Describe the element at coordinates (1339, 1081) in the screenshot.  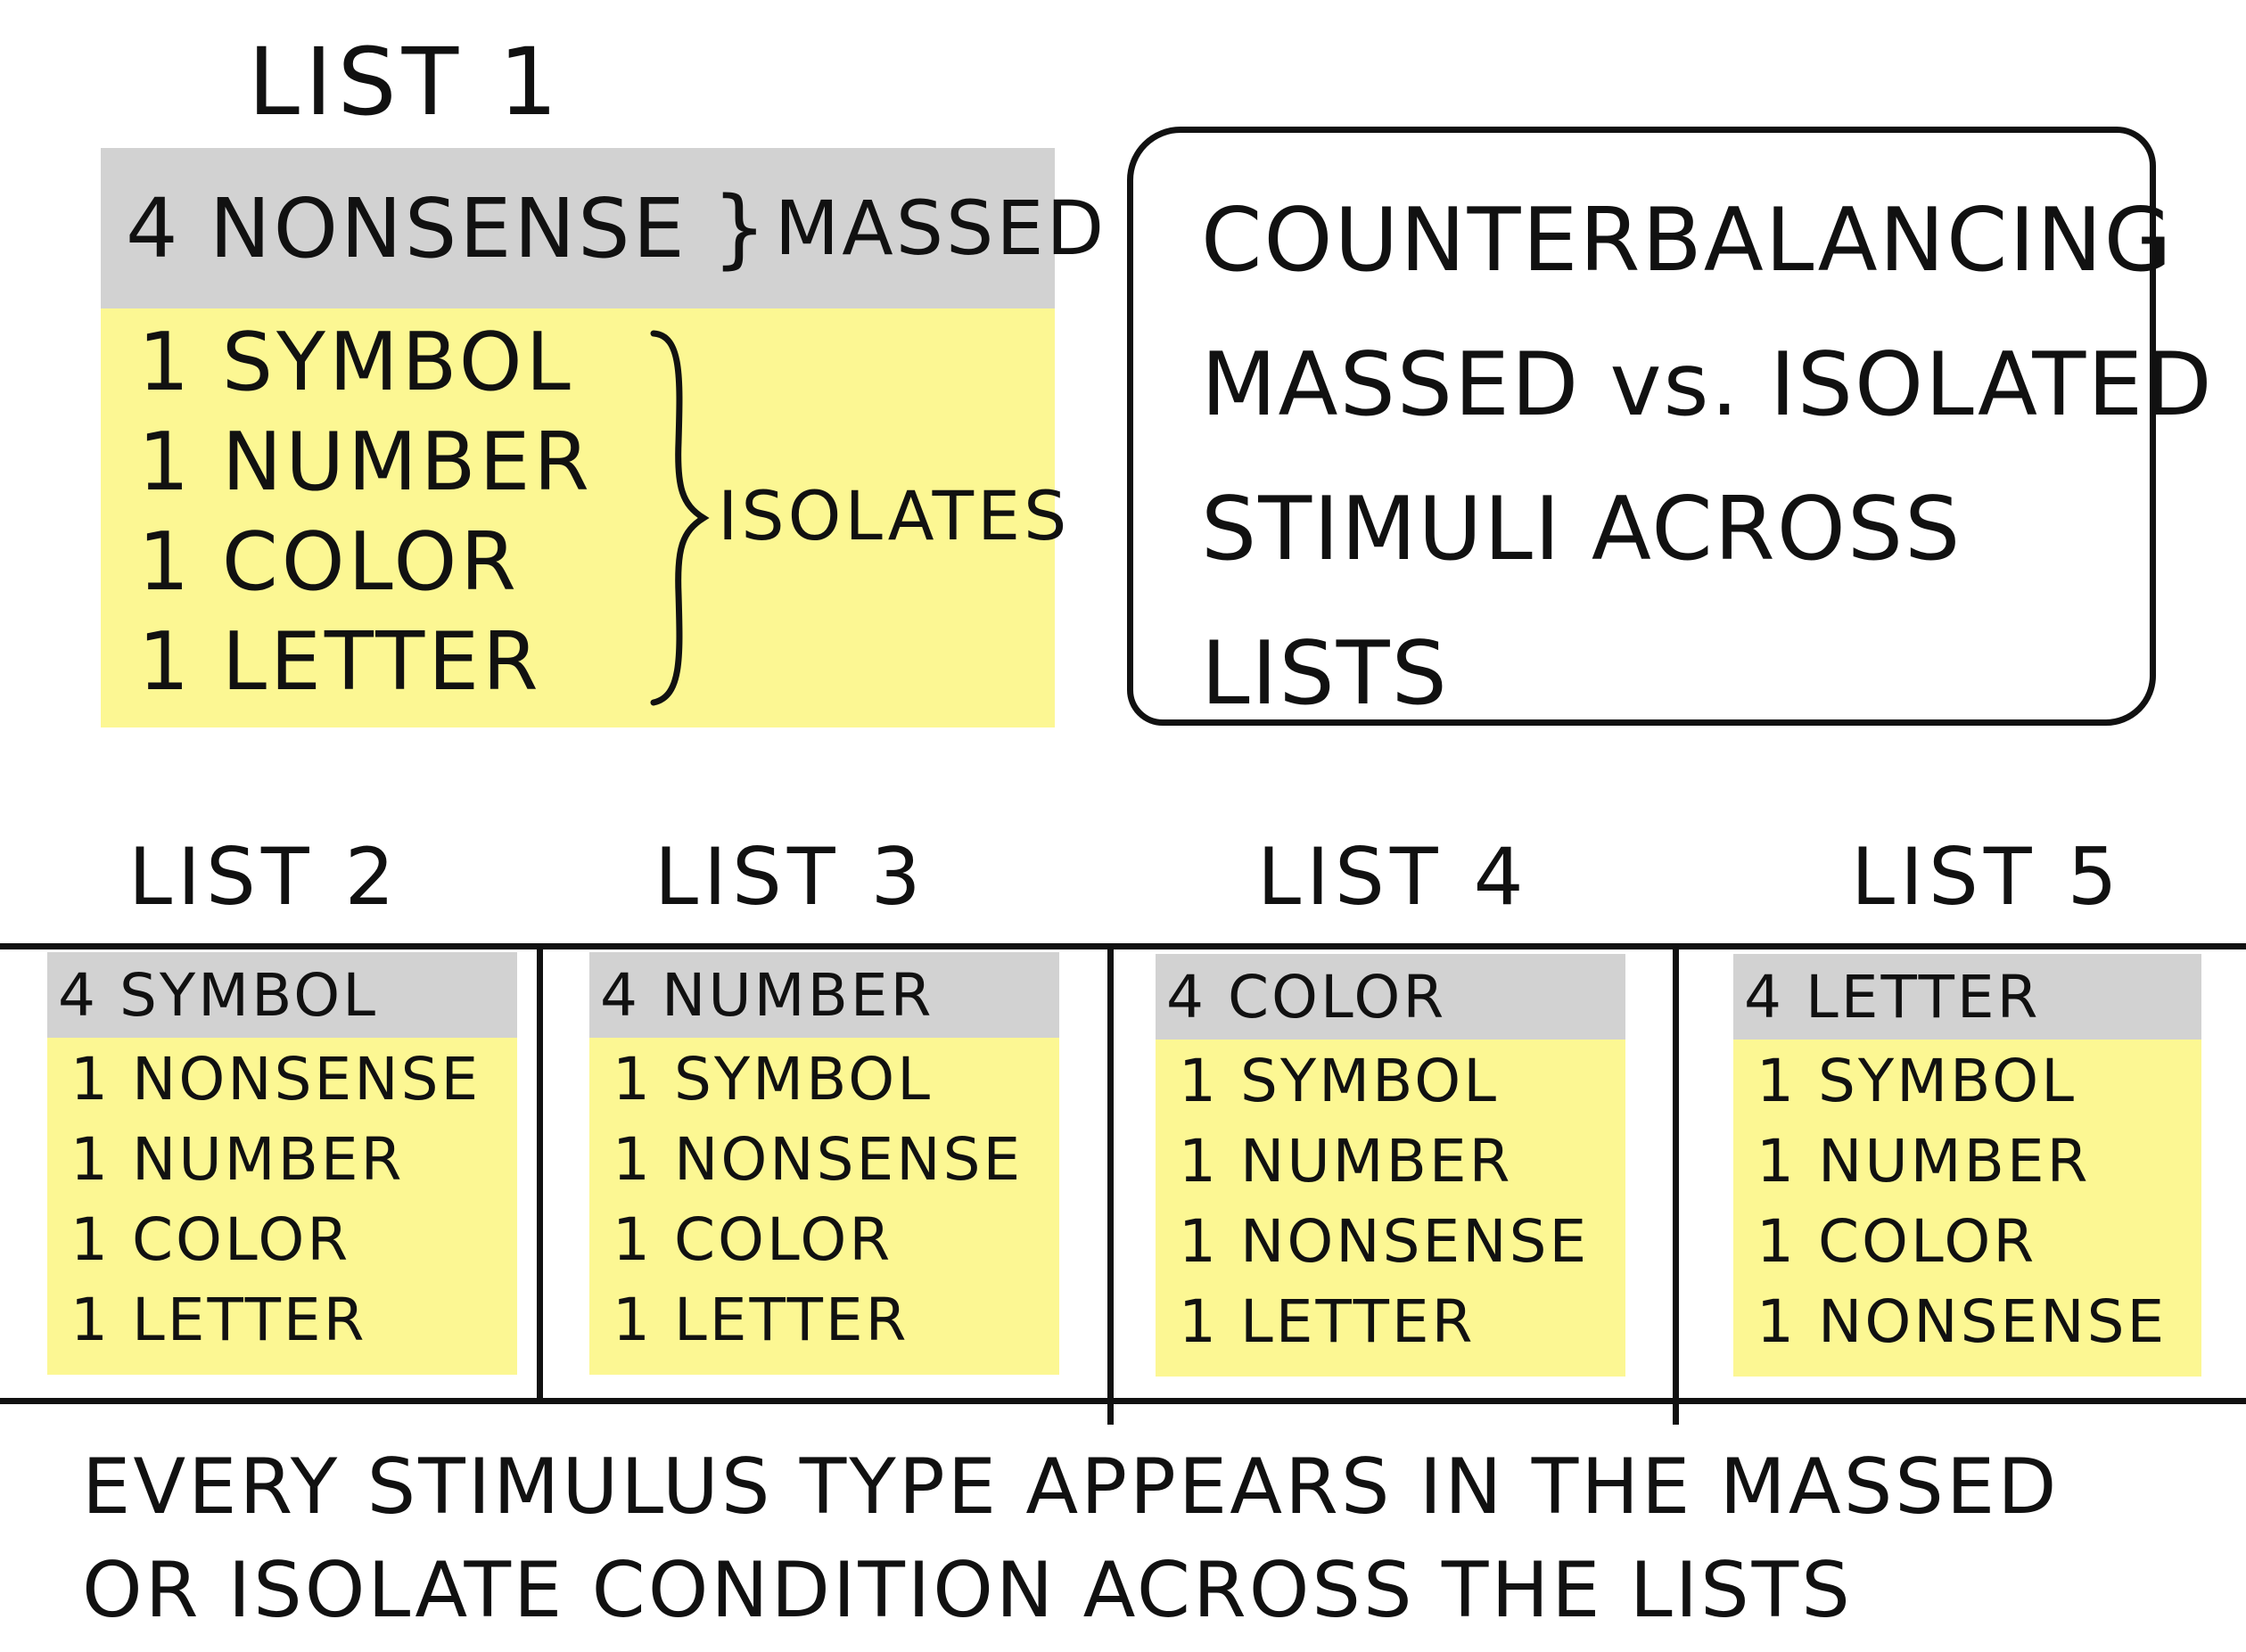
I see `list4-item: 1 SYMBOL` at that location.